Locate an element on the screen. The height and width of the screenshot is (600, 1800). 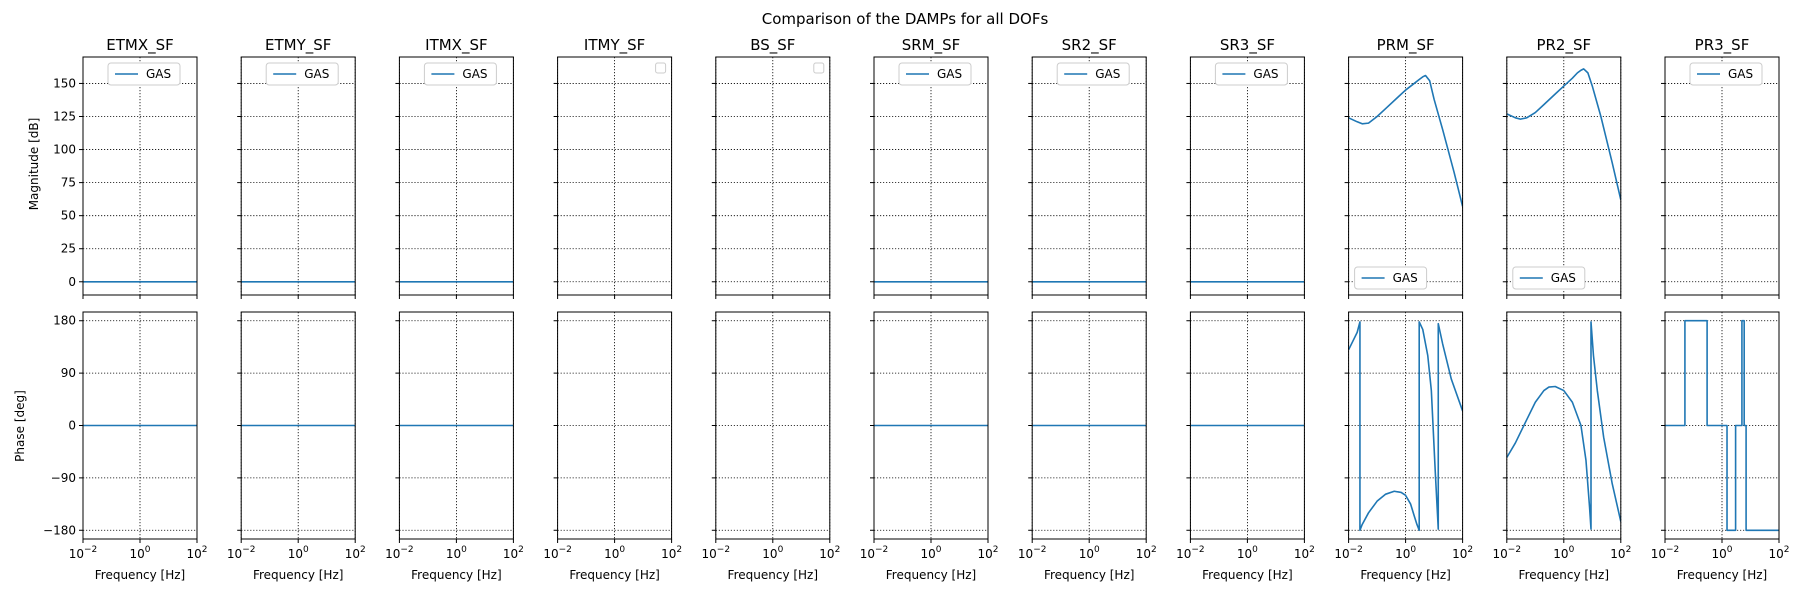
y-tick-label: 75 is located at coordinates (68, 183).